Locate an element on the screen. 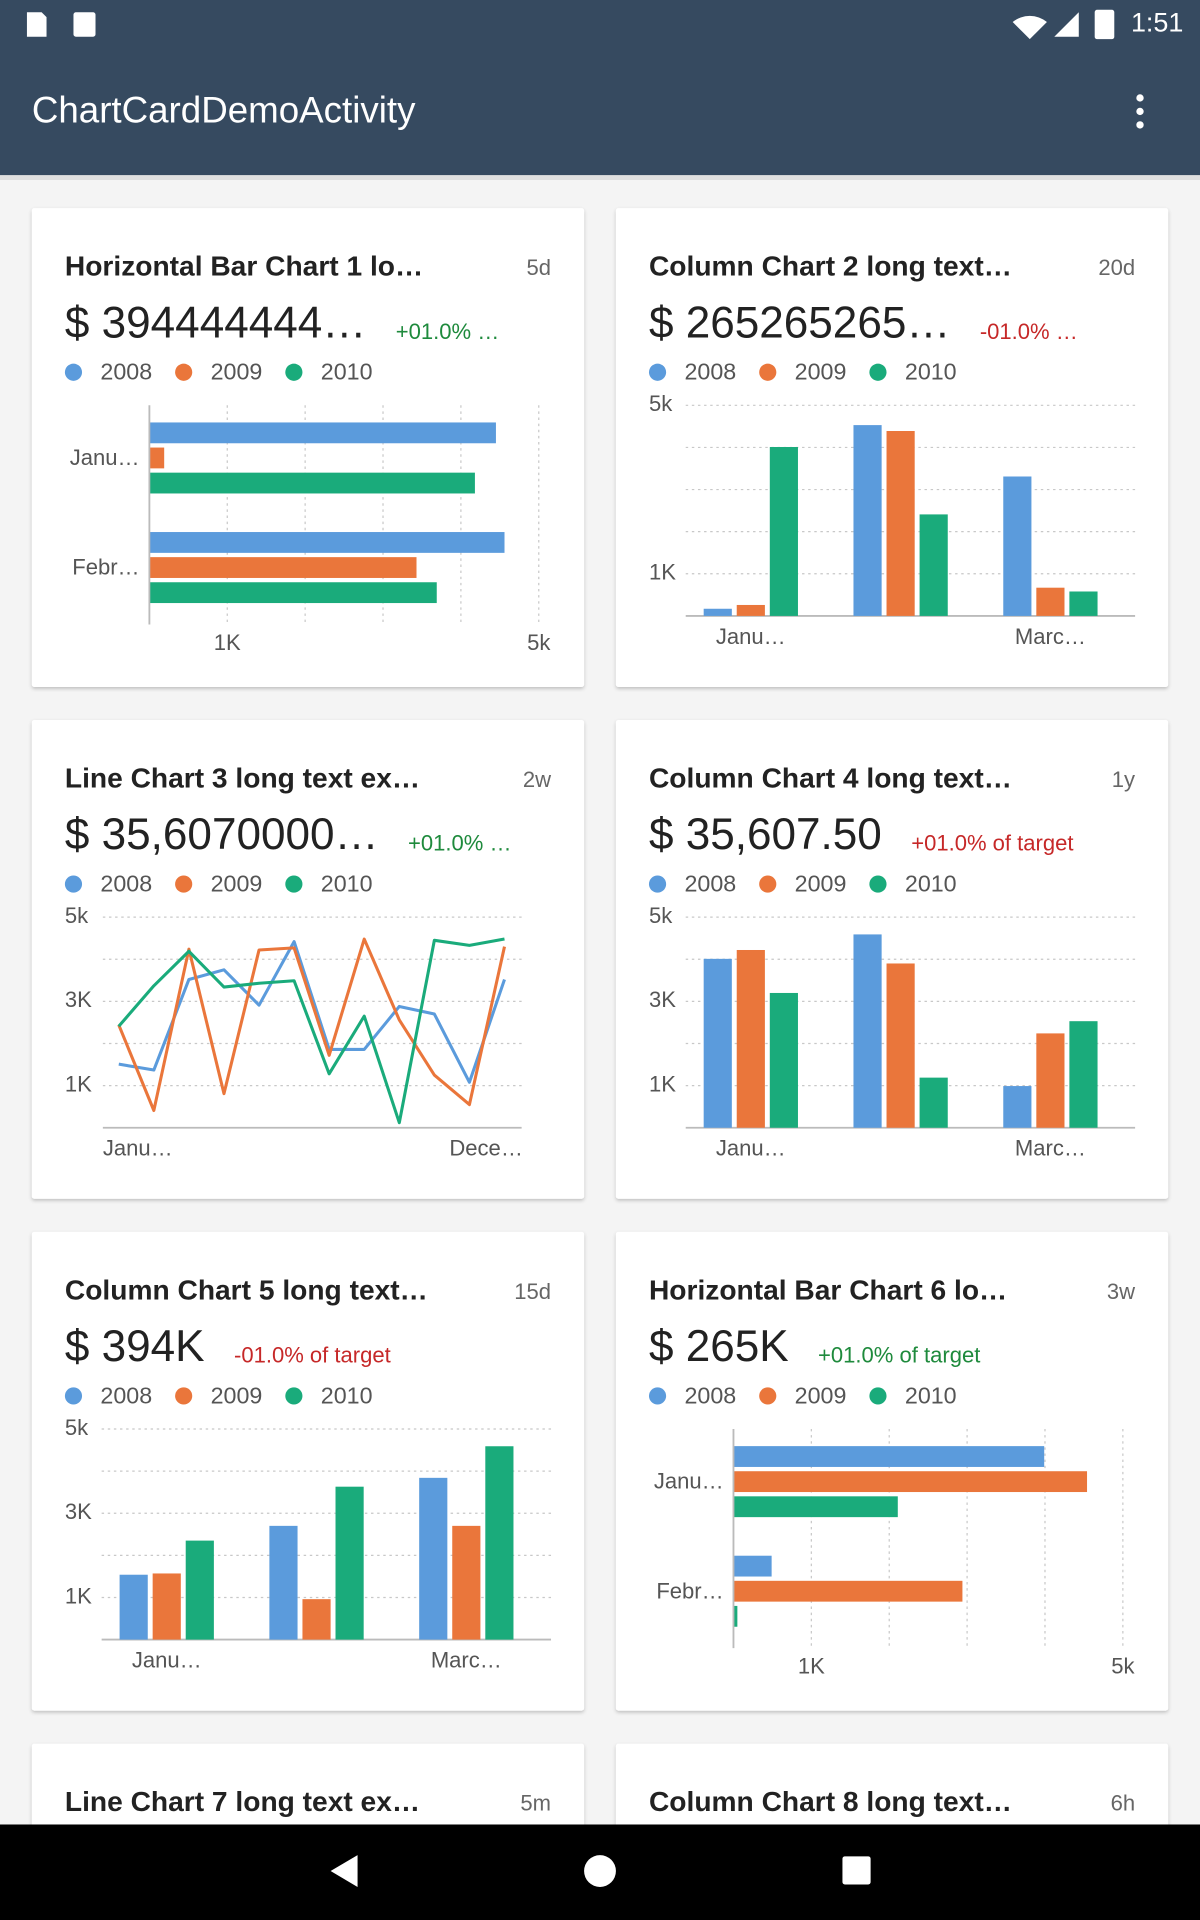 The height and width of the screenshot is (1920, 1200). card-age: 6h is located at coordinates (1123, 1803).